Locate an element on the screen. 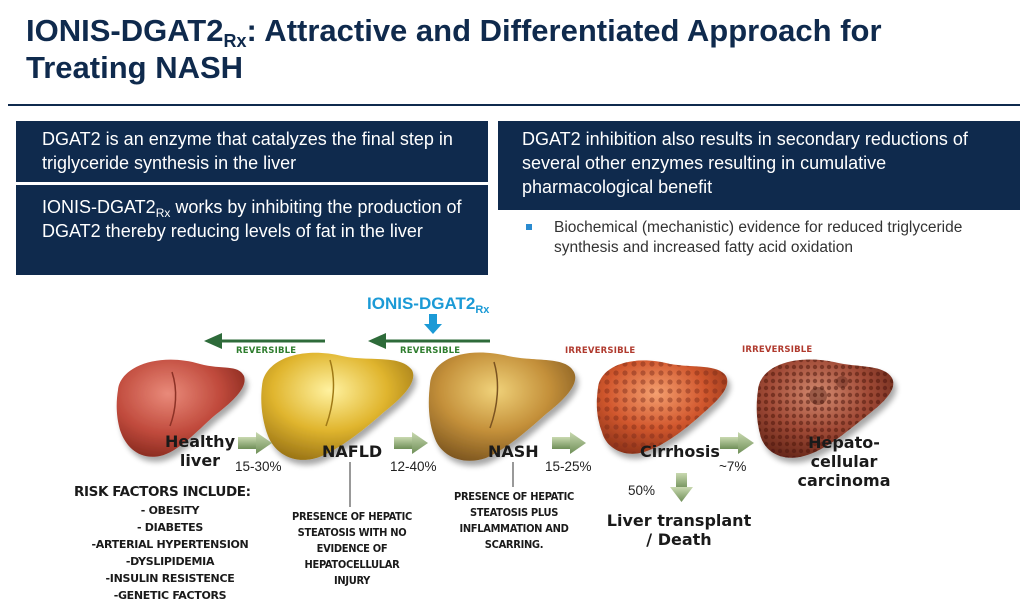  rate-nash-to-cirrhosis: 15-25% is located at coordinates (568, 466).